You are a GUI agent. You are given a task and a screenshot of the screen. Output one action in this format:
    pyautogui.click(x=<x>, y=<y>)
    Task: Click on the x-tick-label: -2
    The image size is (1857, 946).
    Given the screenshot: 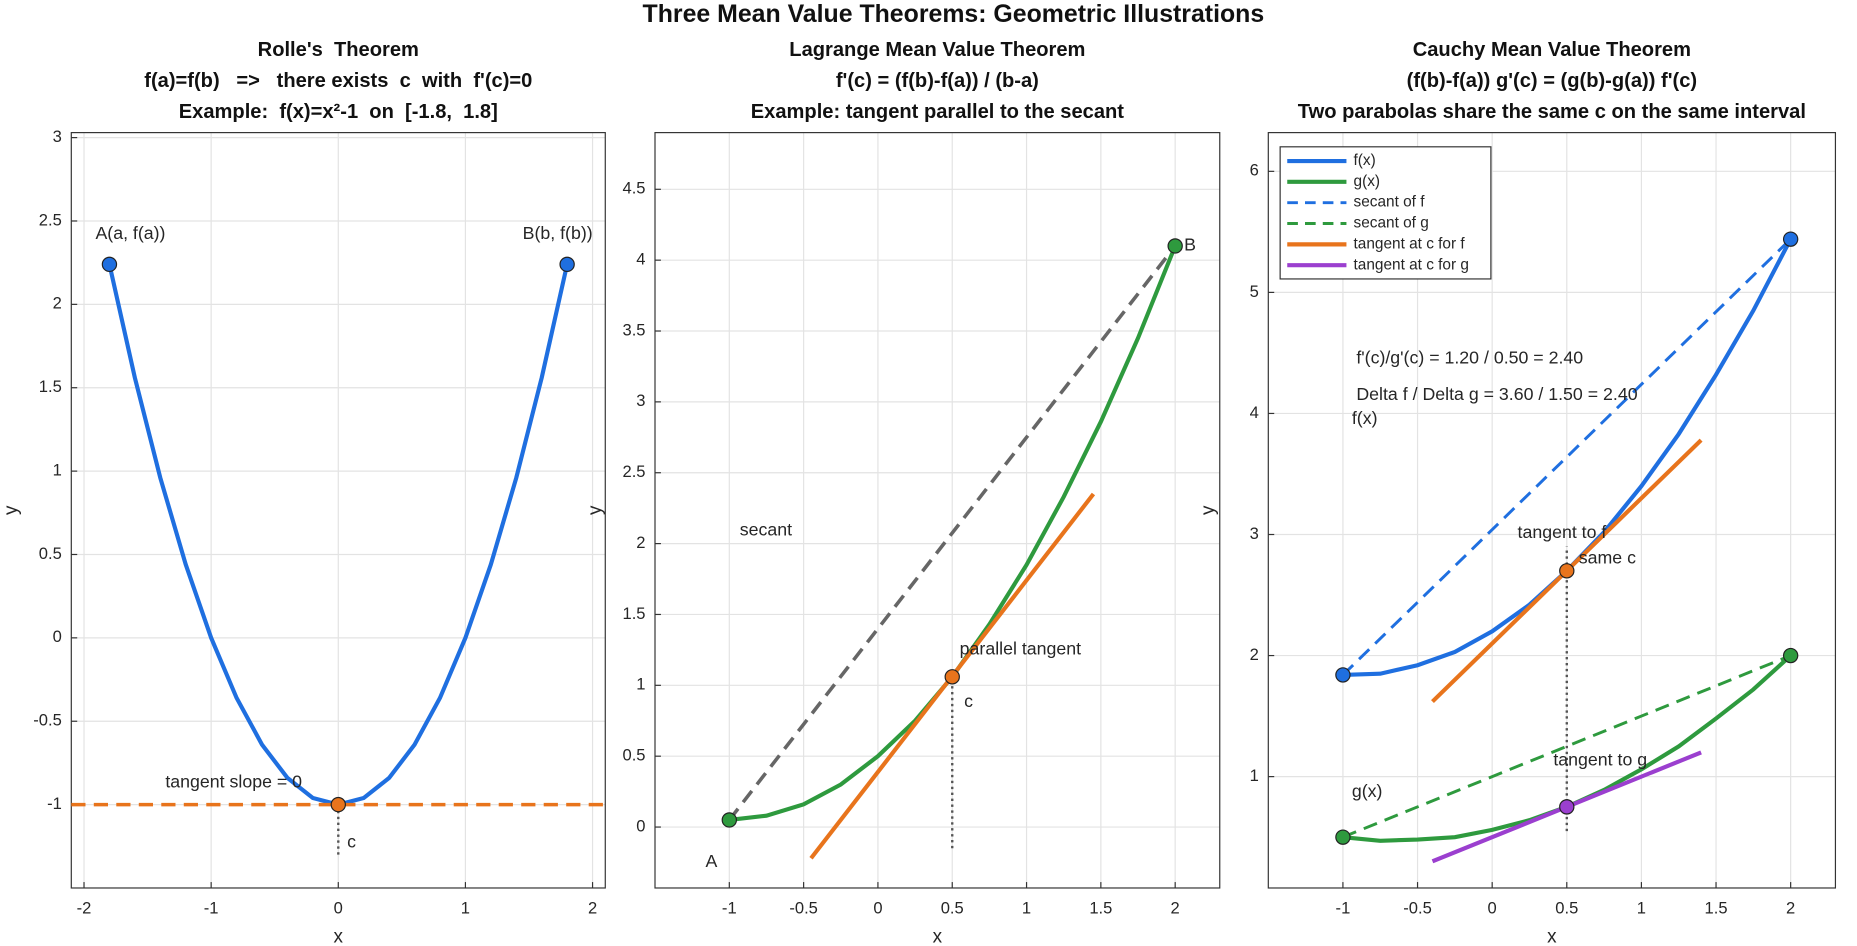 What is the action you would take?
    pyautogui.click(x=84, y=908)
    